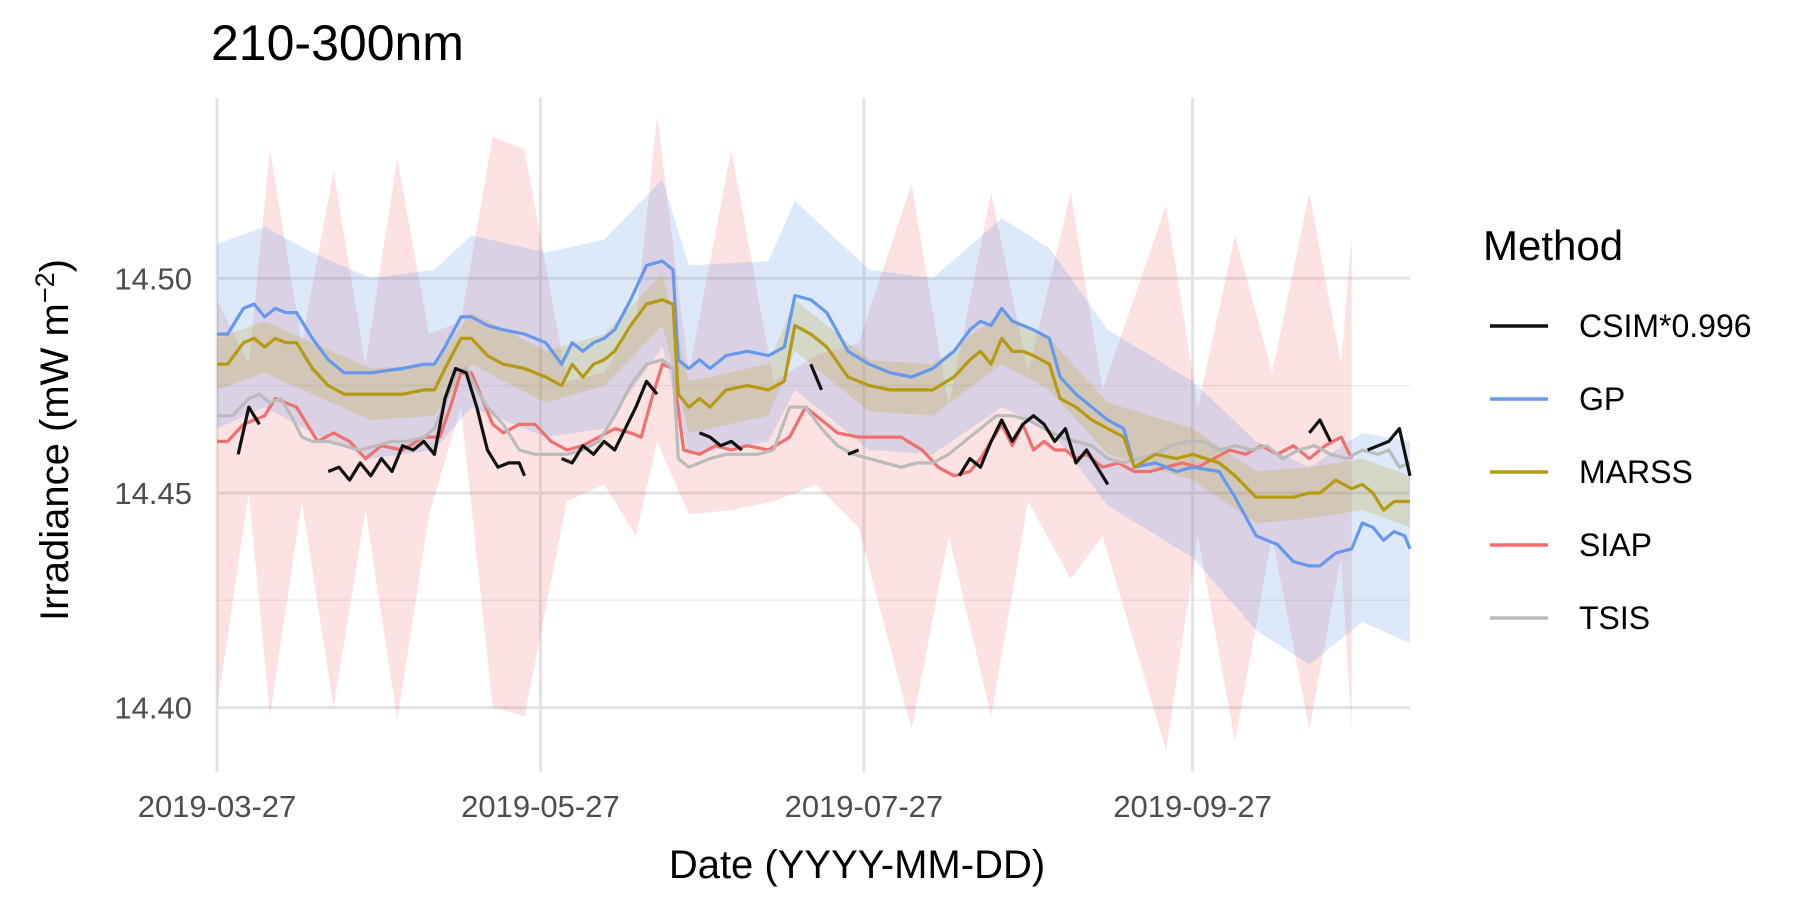 The image size is (1800, 900). What do you see at coordinates (153, 278) in the screenshot?
I see `y-tick-label: 14.50` at bounding box center [153, 278].